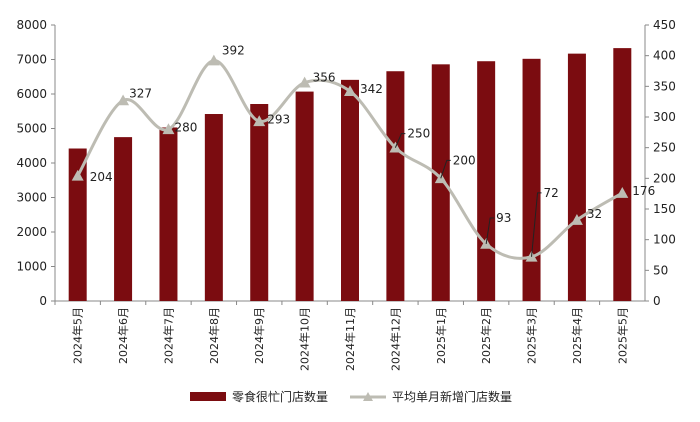 This screenshot has width=700, height=422. Describe the element at coordinates (551, 193) in the screenshot. I see `data-label: 72` at that location.